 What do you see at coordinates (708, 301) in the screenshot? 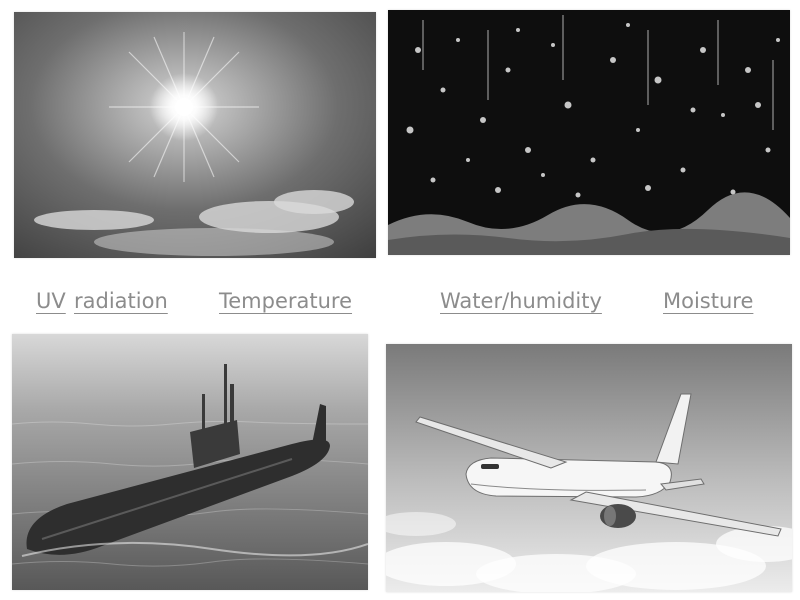
I see `label-moisture: Moisture` at bounding box center [708, 301].